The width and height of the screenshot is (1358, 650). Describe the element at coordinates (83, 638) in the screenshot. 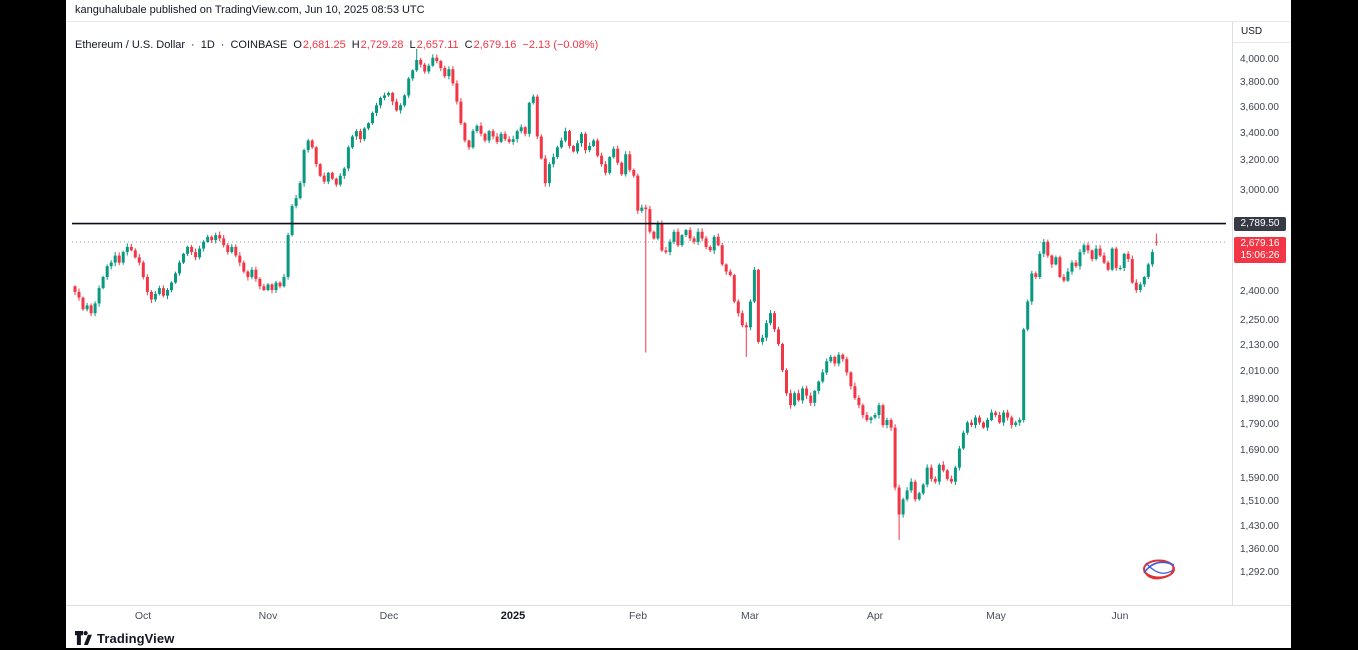

I see `tradingview-logo-icon` at that location.